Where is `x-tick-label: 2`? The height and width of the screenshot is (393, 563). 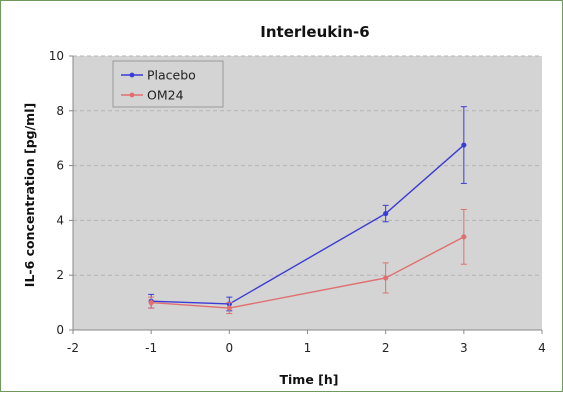 x-tick-label: 2 is located at coordinates (386, 348).